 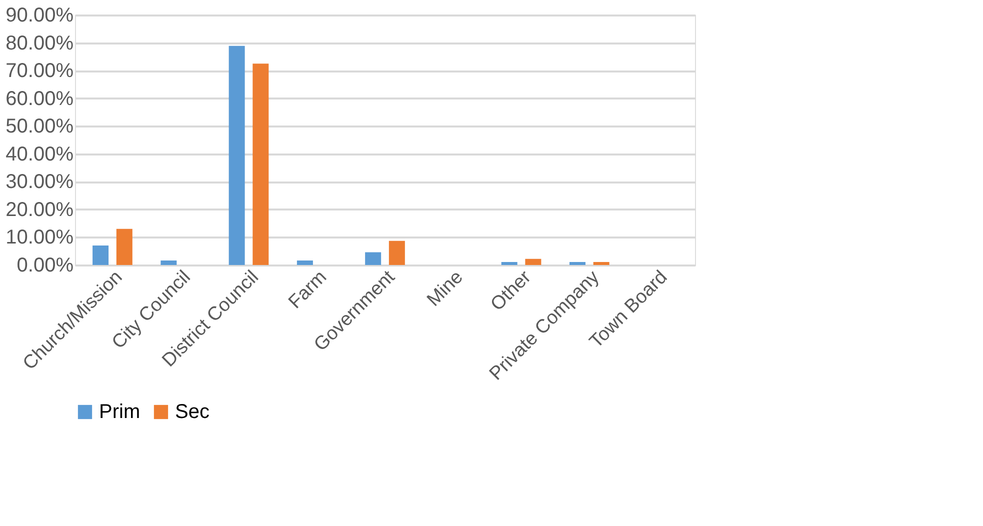 What do you see at coordinates (45, 265) in the screenshot?
I see `y-tick-label: 0.00%` at bounding box center [45, 265].